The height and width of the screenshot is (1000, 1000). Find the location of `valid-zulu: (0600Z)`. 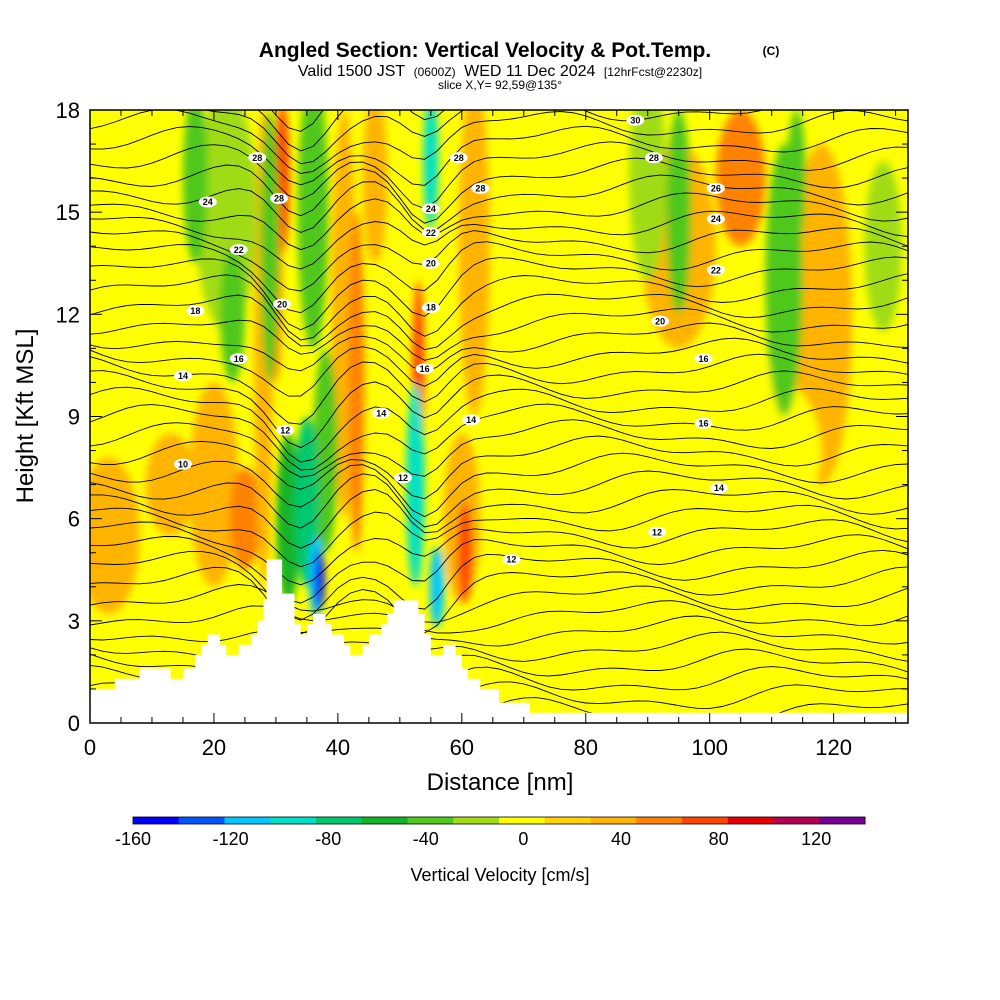

valid-zulu: (0600Z) is located at coordinates (435, 72).